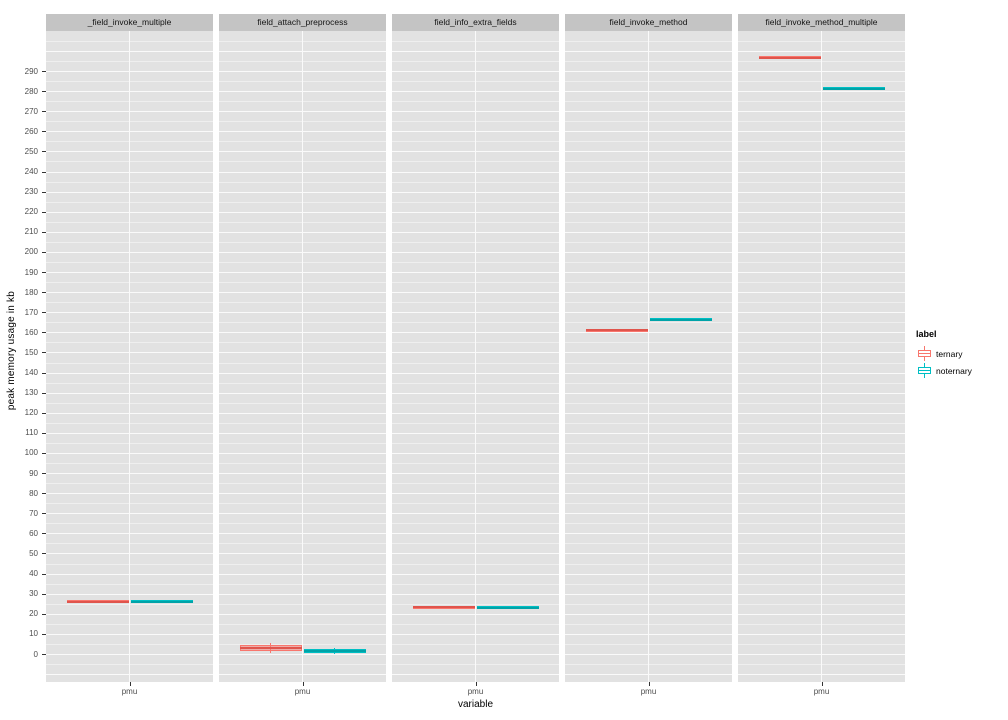 Image resolution: width=1008 pixels, height=720 pixels. Describe the element at coordinates (31, 71) in the screenshot. I see `y-tick-label: 290` at that location.